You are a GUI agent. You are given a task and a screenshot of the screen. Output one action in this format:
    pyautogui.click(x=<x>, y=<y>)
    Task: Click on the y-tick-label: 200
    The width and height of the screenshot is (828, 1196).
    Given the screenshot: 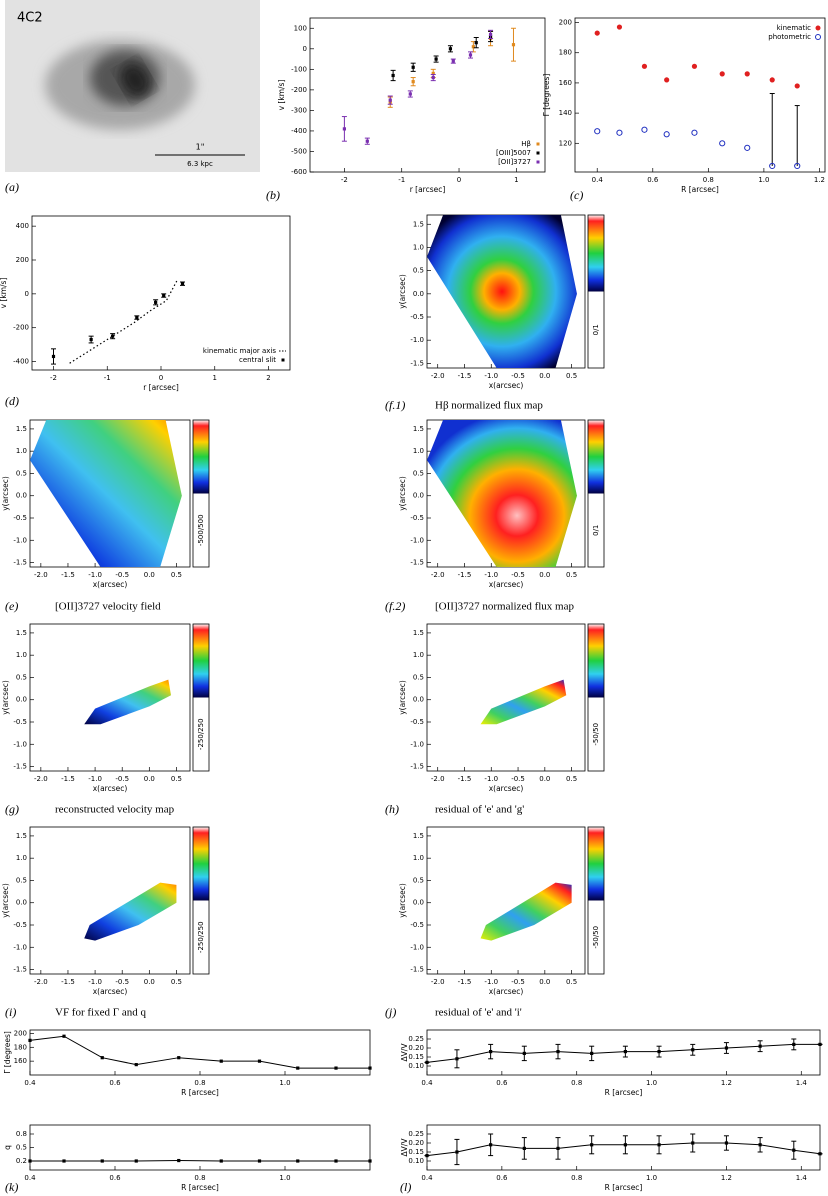 What is the action you would take?
    pyautogui.click(x=565, y=23)
    